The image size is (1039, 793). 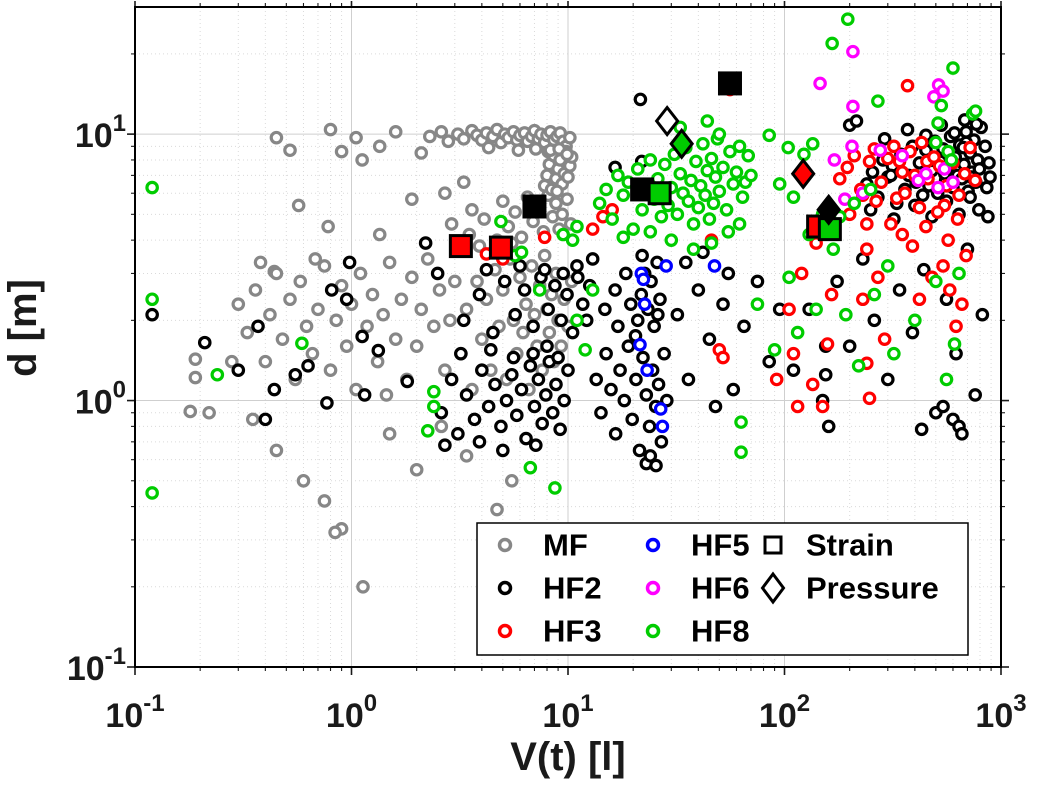 I want to click on tick-label: 10², so click(x=784, y=712).